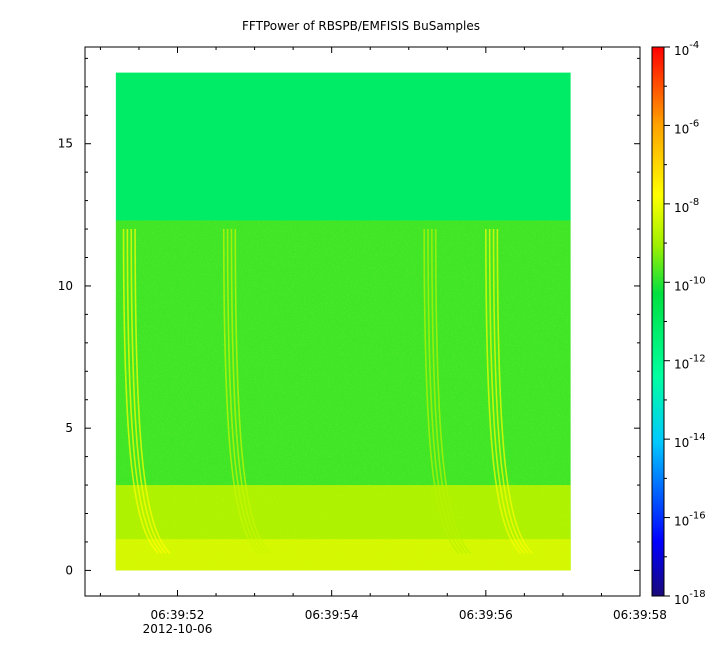 This screenshot has width=724, height=656. I want to click on colorbar-axis: 10⁻⁴ 10⁻⁶ 10⁻⁸ 10⁻¹⁰ 10⁻¹² 10⁻¹⁴ 10⁻¹⁶ 10⁻¹⁸, so click(685, 323).